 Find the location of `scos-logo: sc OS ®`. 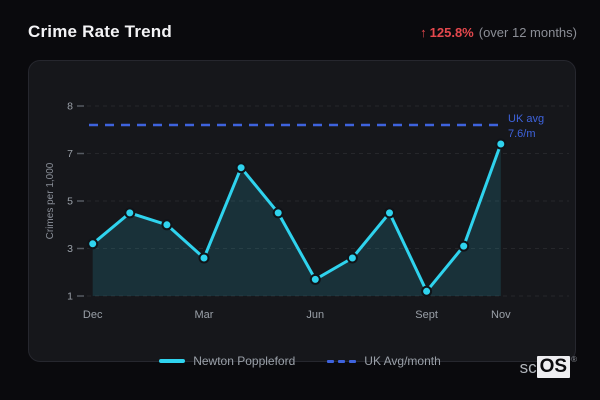

scos-logo: sc OS ® is located at coordinates (548, 367).